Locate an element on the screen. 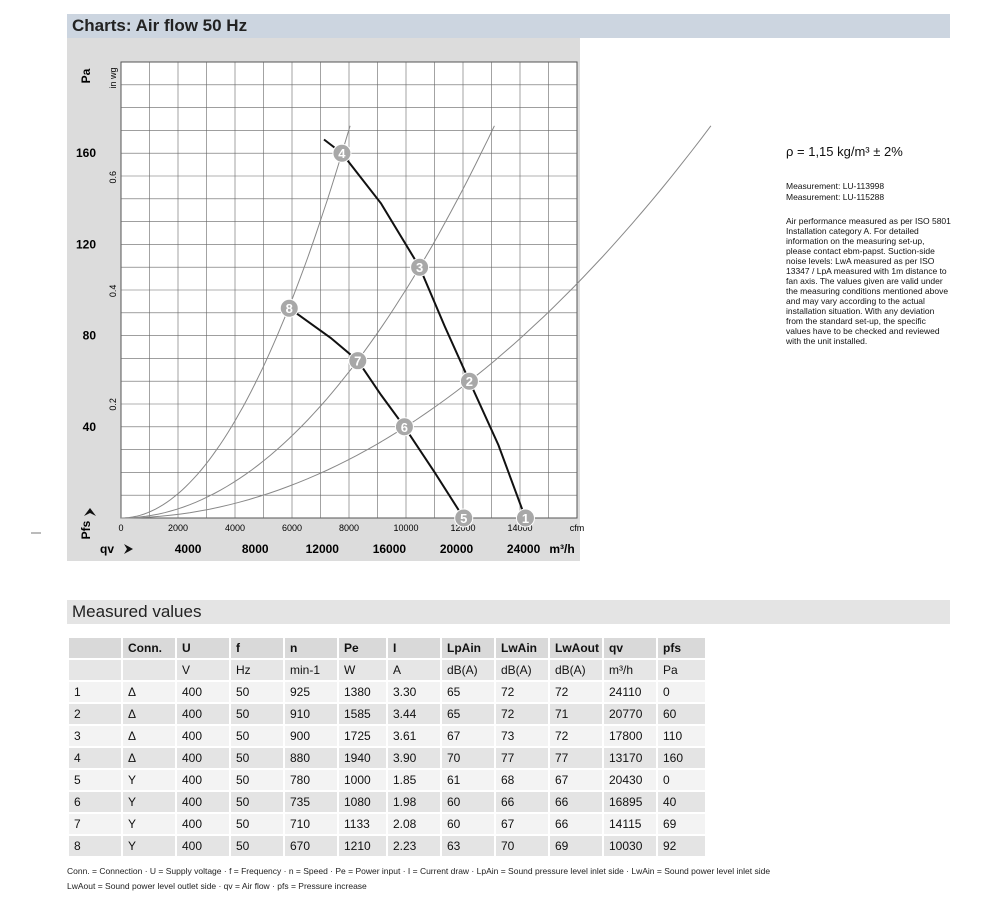 The image size is (1000, 911). table-cell: 3.61 is located at coordinates (414, 736).